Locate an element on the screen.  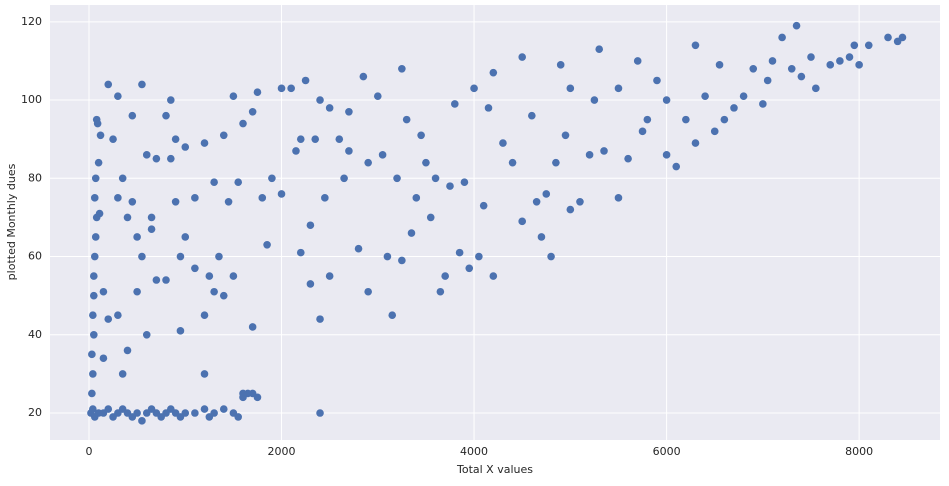
y-tick-label: 120 is located at coordinates (31, 21).